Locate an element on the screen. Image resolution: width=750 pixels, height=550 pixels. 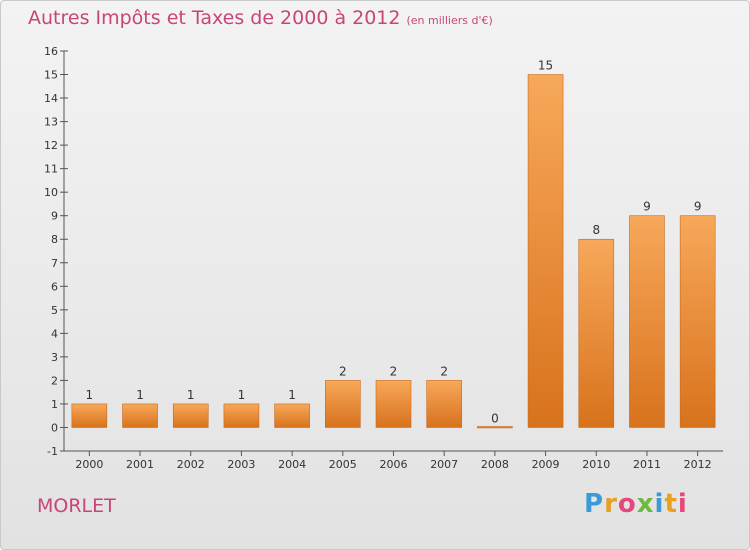
y-tick-label: 2 is located at coordinates (54, 380).